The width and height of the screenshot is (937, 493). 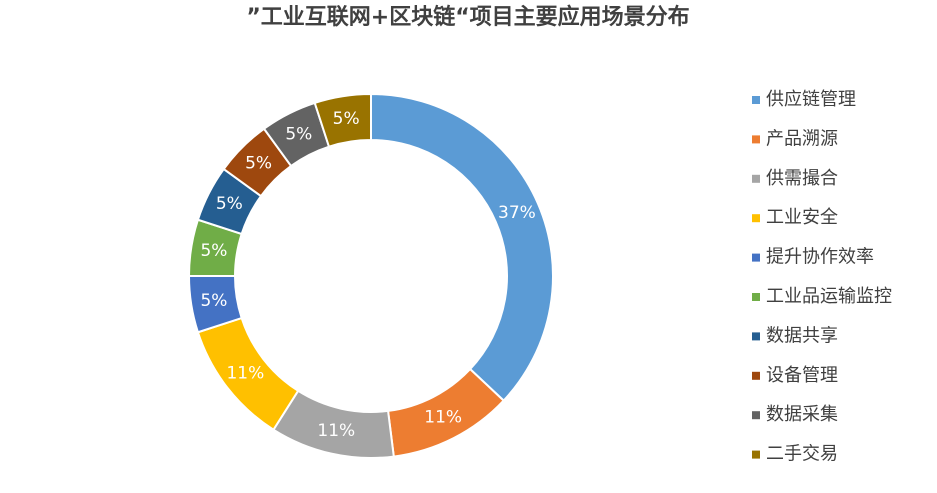 I want to click on legend-label: 二手交易, so click(x=802, y=454).